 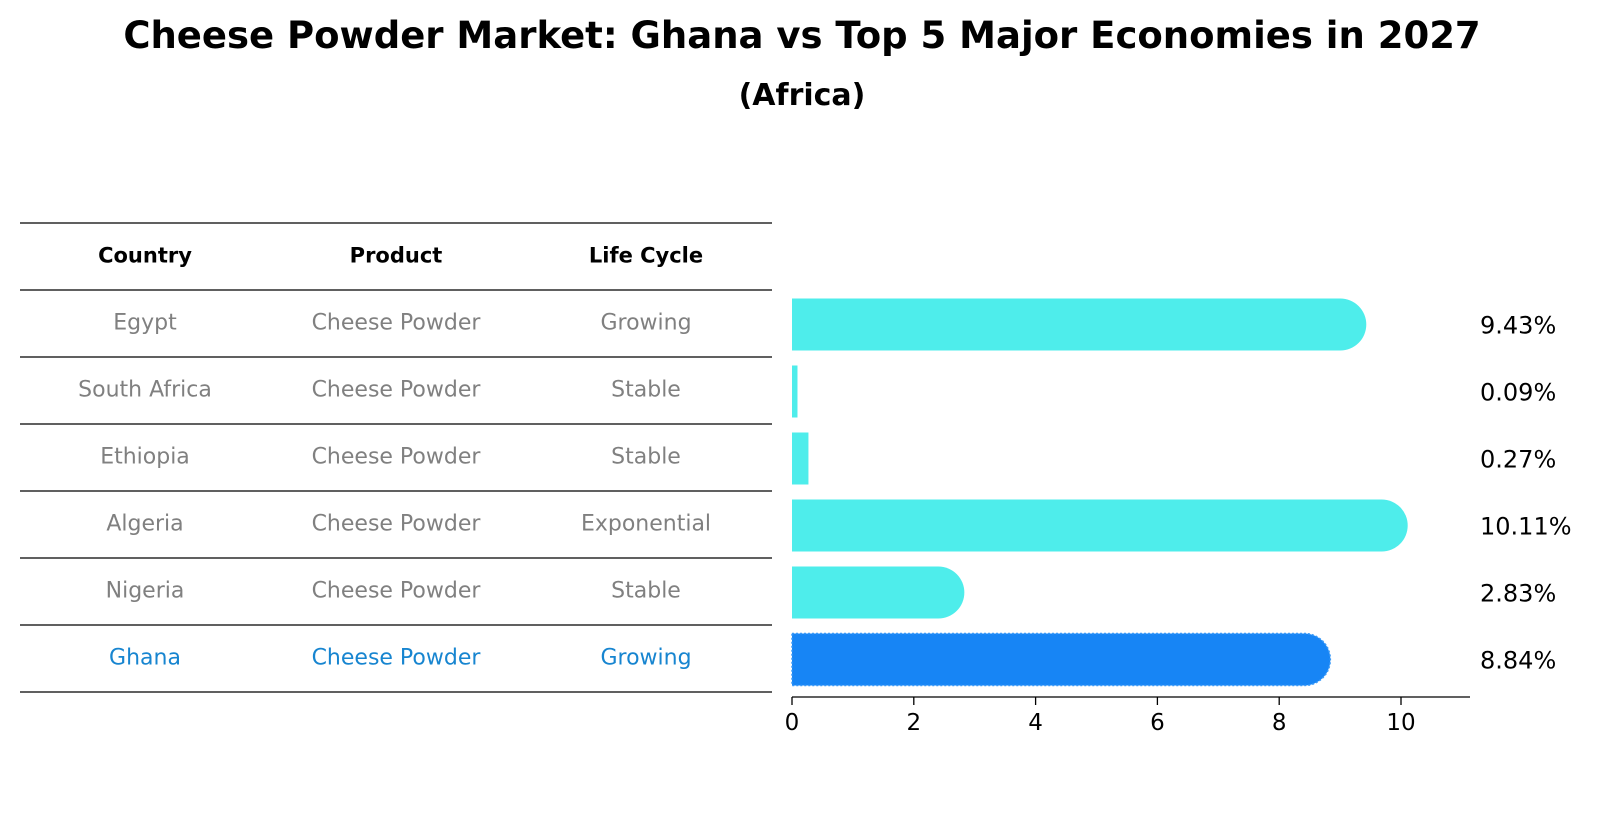 I want to click on table-cell-country: Nigeria, so click(x=145, y=591).